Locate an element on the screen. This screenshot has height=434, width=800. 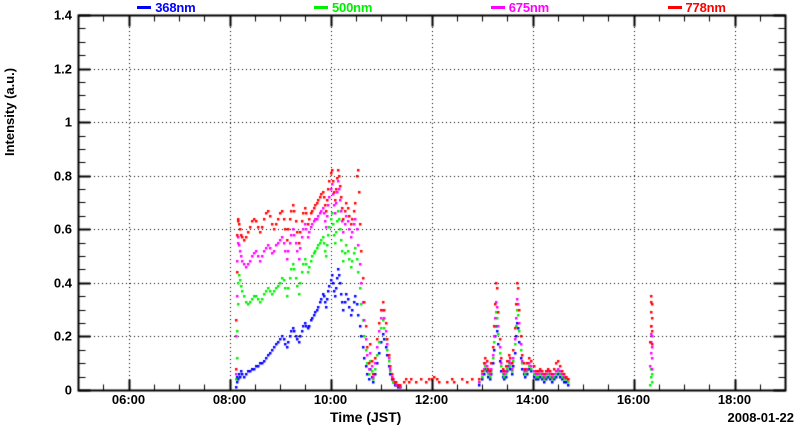
y-tick-label: 0.6 is located at coordinates (62, 229).